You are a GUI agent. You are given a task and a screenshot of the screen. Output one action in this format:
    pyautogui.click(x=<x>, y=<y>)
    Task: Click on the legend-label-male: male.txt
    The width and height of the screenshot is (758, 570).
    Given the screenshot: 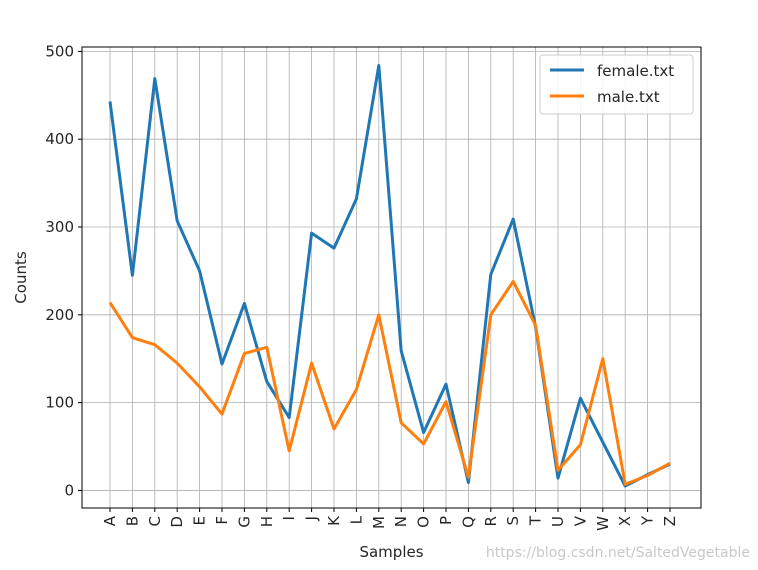 What is the action you would take?
    pyautogui.click(x=628, y=97)
    